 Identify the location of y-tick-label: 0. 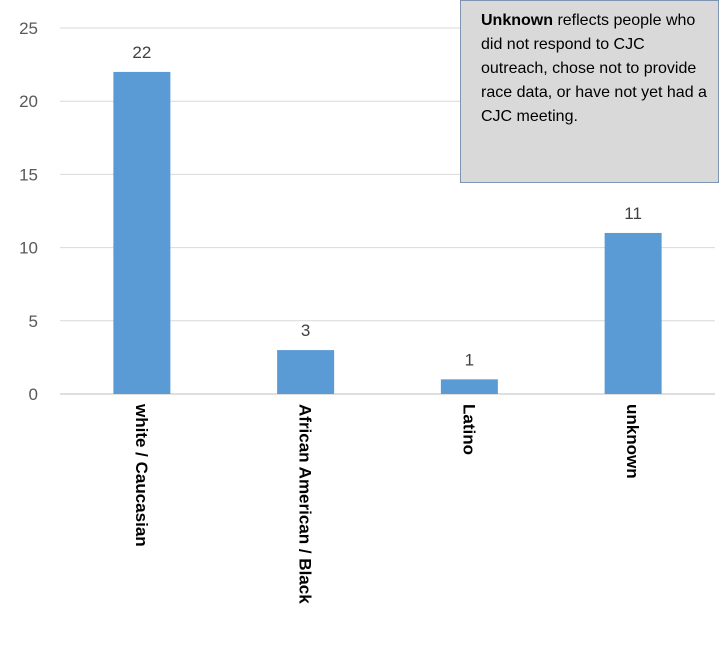
(33, 394).